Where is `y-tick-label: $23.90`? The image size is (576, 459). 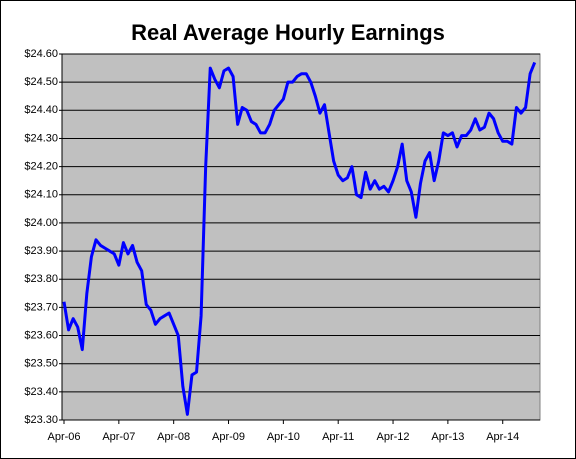 y-tick-label: $23.90 is located at coordinates (41, 251).